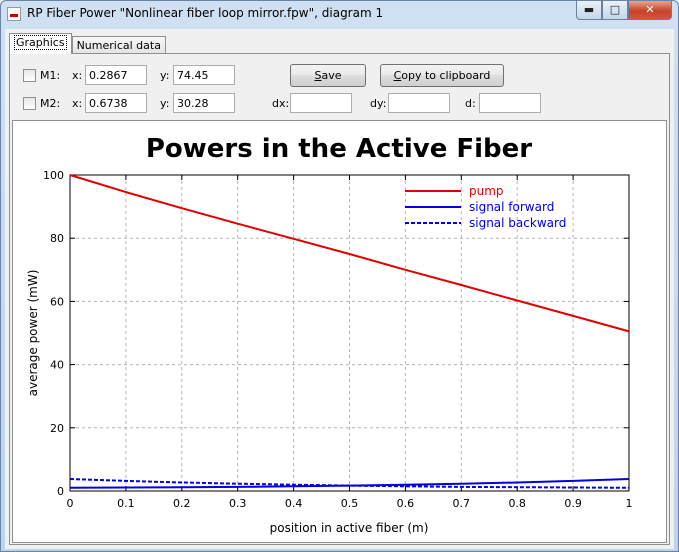  I want to click on maximize-icon: □, so click(615, 9).